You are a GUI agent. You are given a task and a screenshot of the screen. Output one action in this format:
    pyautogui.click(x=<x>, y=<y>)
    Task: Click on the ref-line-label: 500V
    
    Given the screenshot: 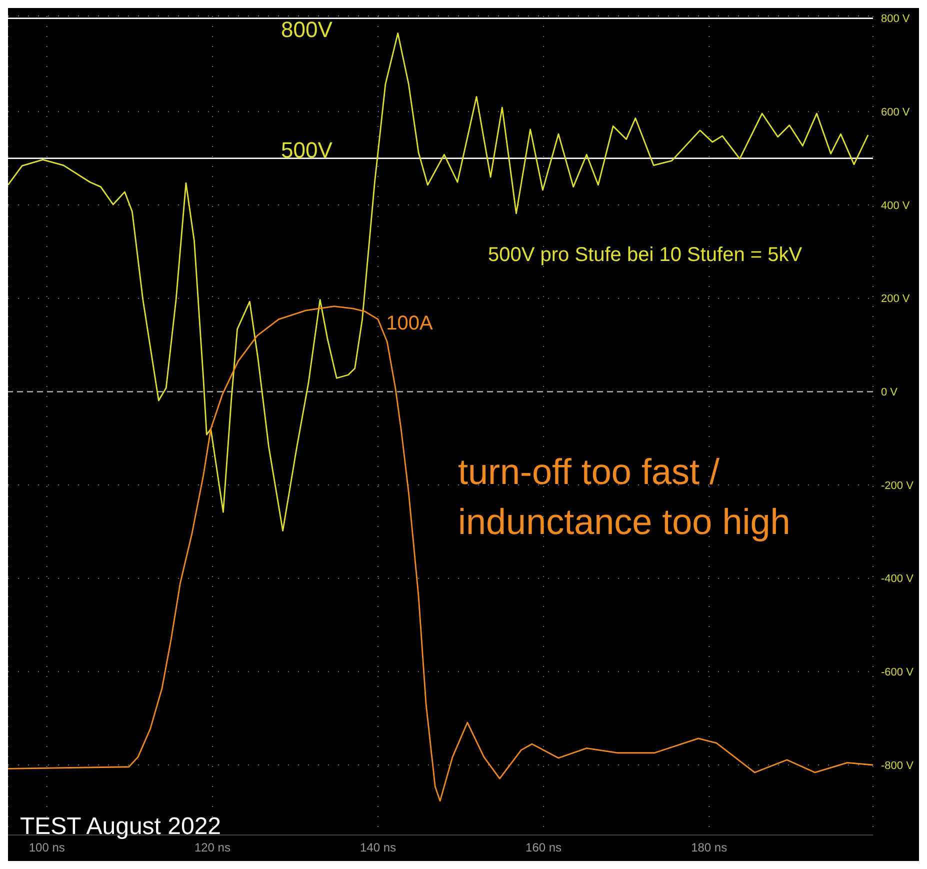 What is the action you would take?
    pyautogui.click(x=307, y=149)
    